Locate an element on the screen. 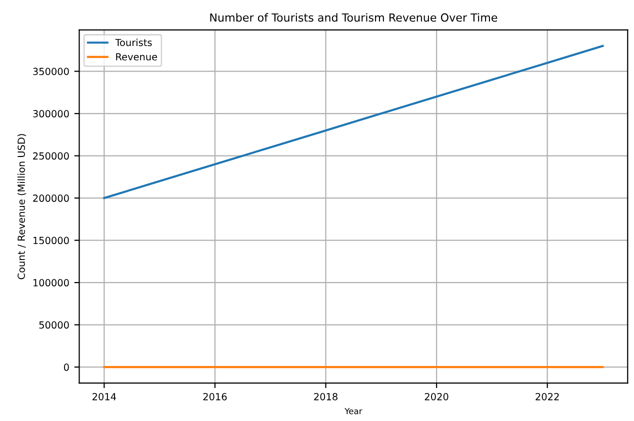 This screenshot has width=634, height=421. y-tick-label: 0 is located at coordinates (66, 367).